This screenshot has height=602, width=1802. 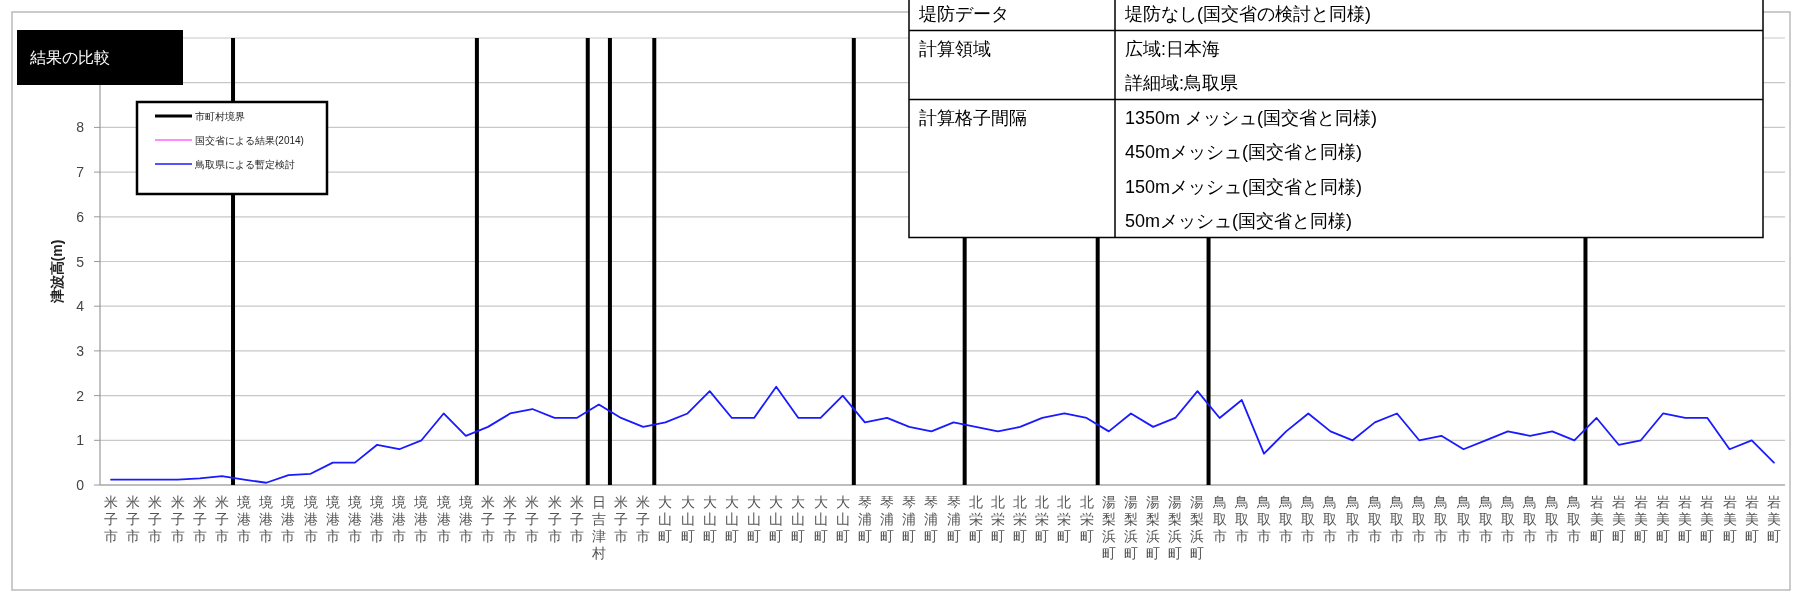 I want to click on text: 堤防データ, so click(x=963, y=14).